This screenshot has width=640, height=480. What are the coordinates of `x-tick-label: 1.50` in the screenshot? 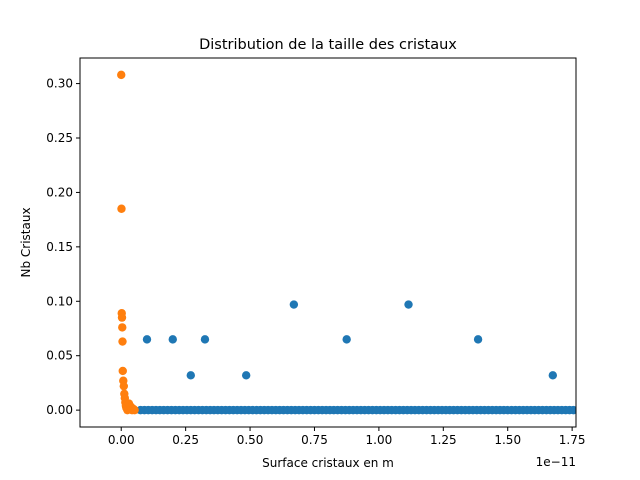 It's located at (507, 440).